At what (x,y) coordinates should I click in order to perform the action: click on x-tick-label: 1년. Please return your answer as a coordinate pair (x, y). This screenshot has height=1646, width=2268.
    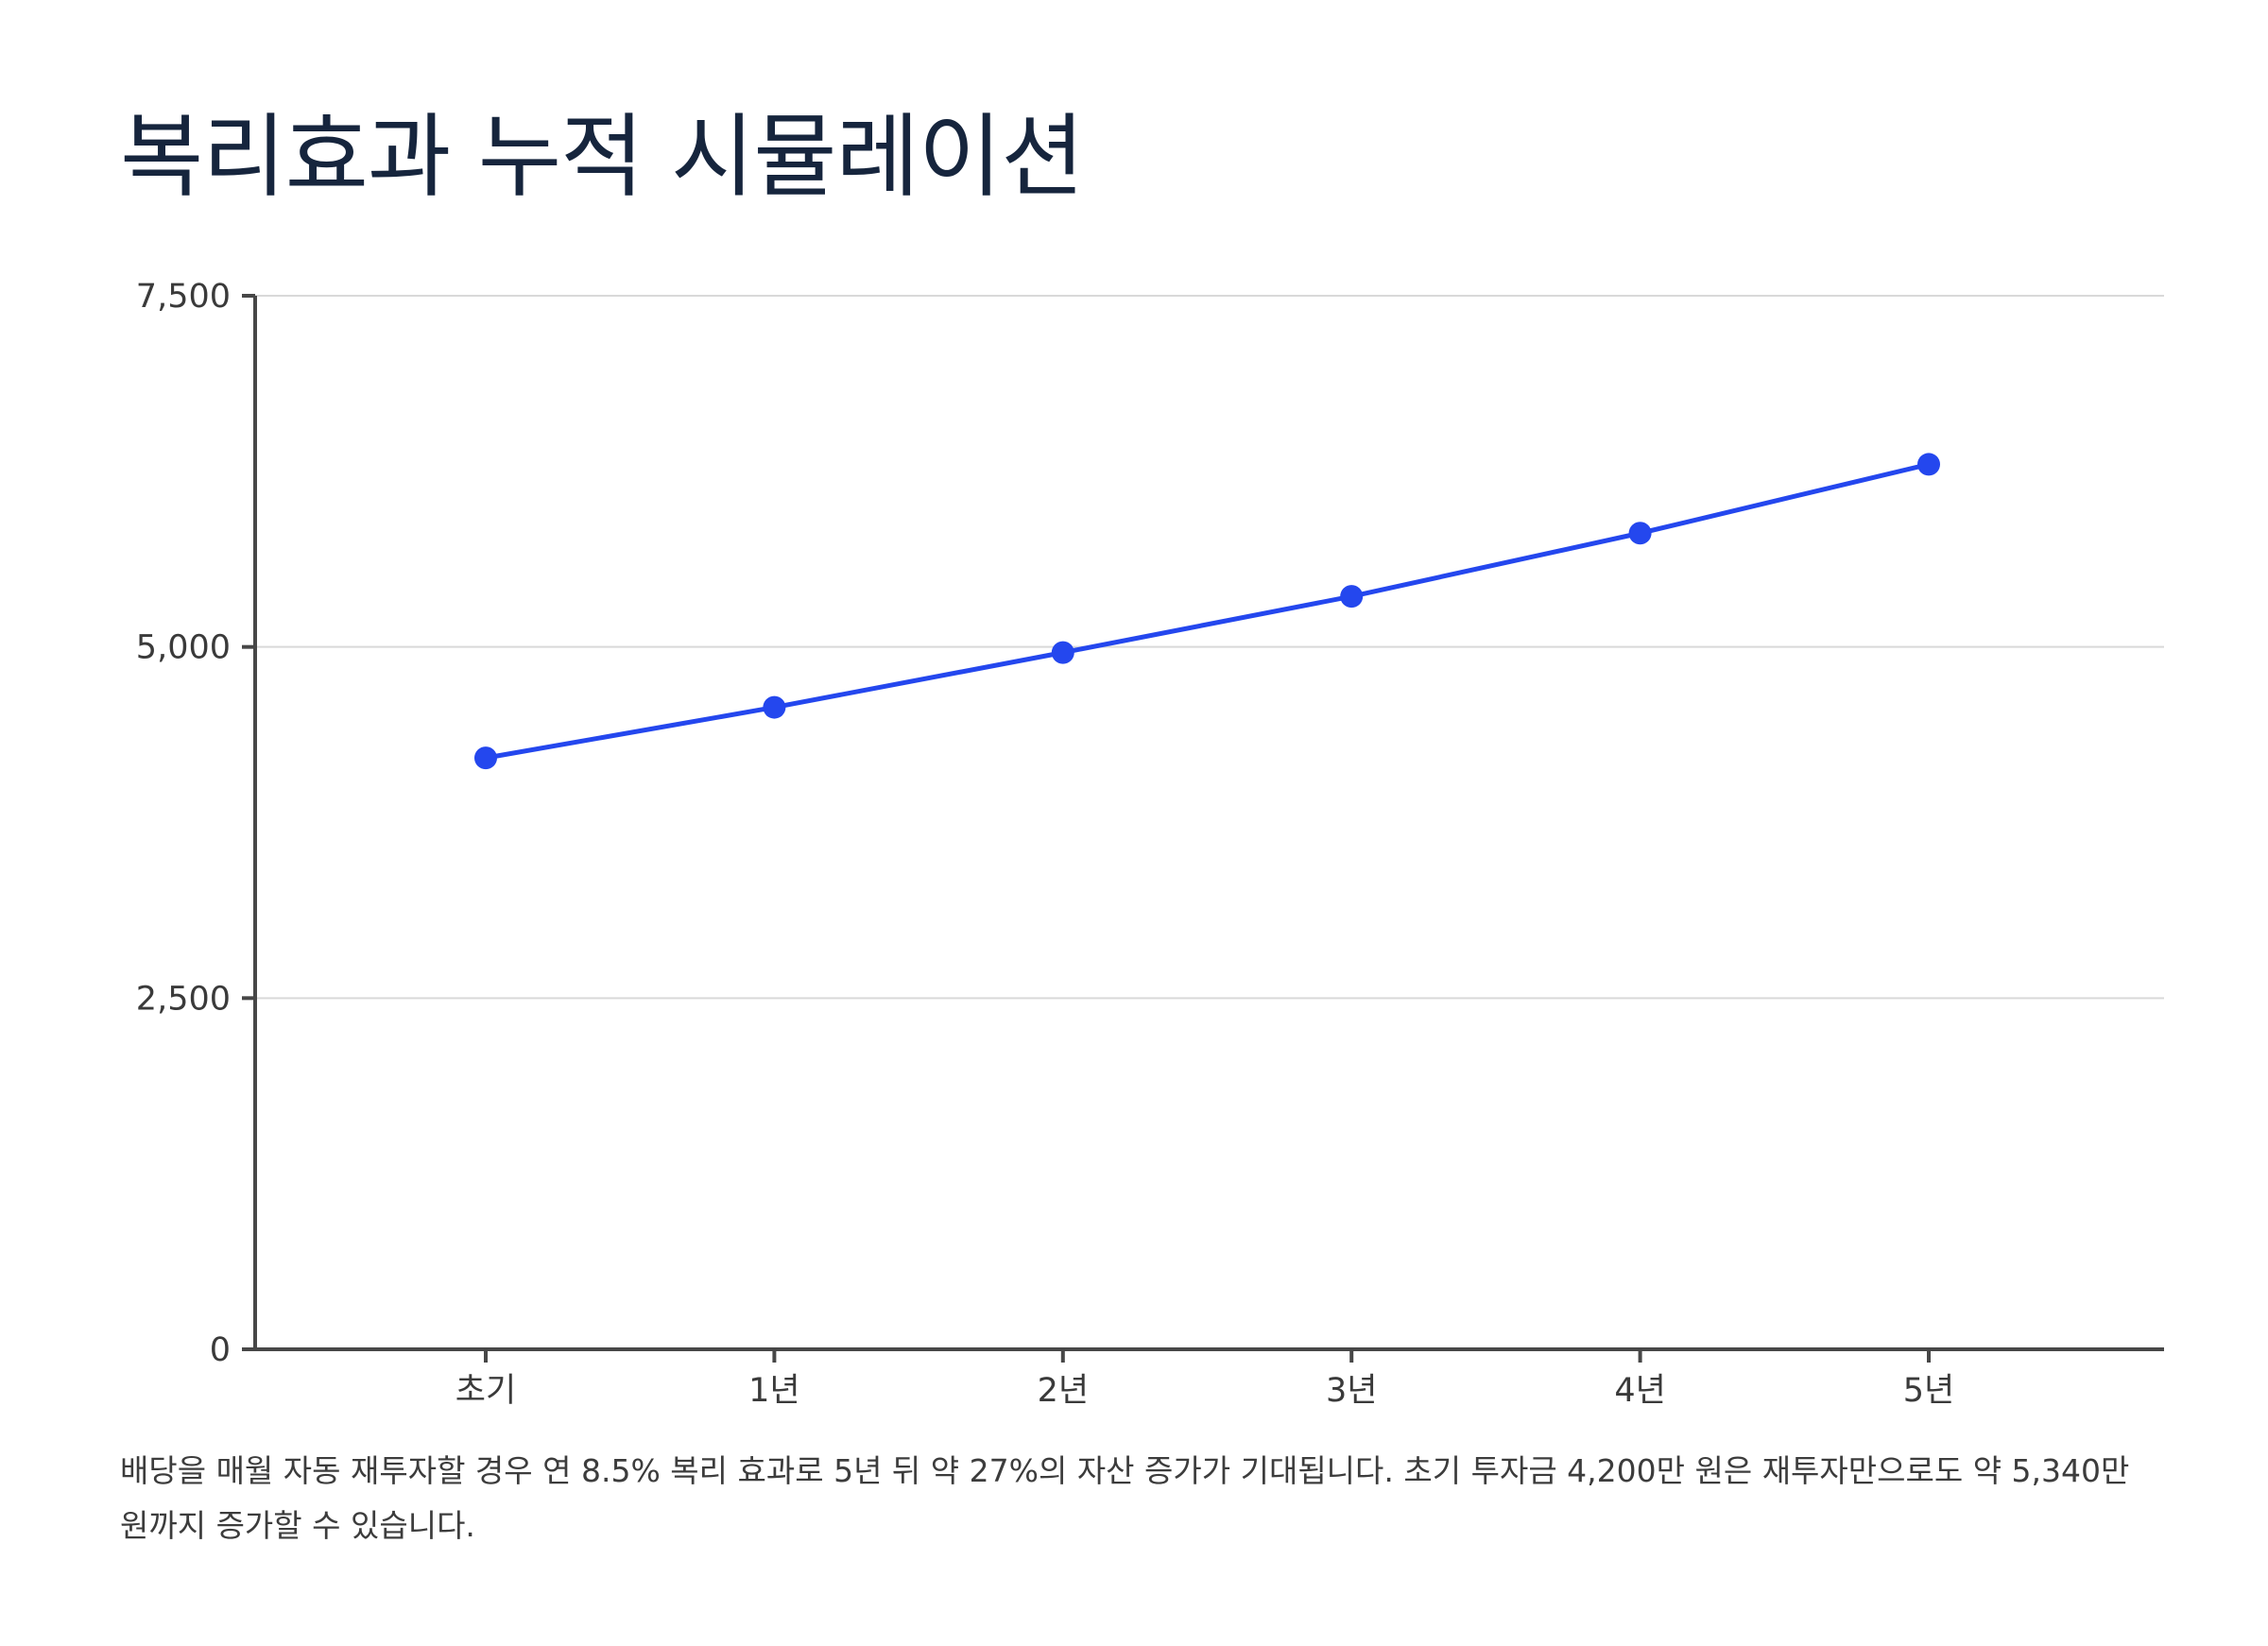
    Looking at the image, I should click on (773, 1391).